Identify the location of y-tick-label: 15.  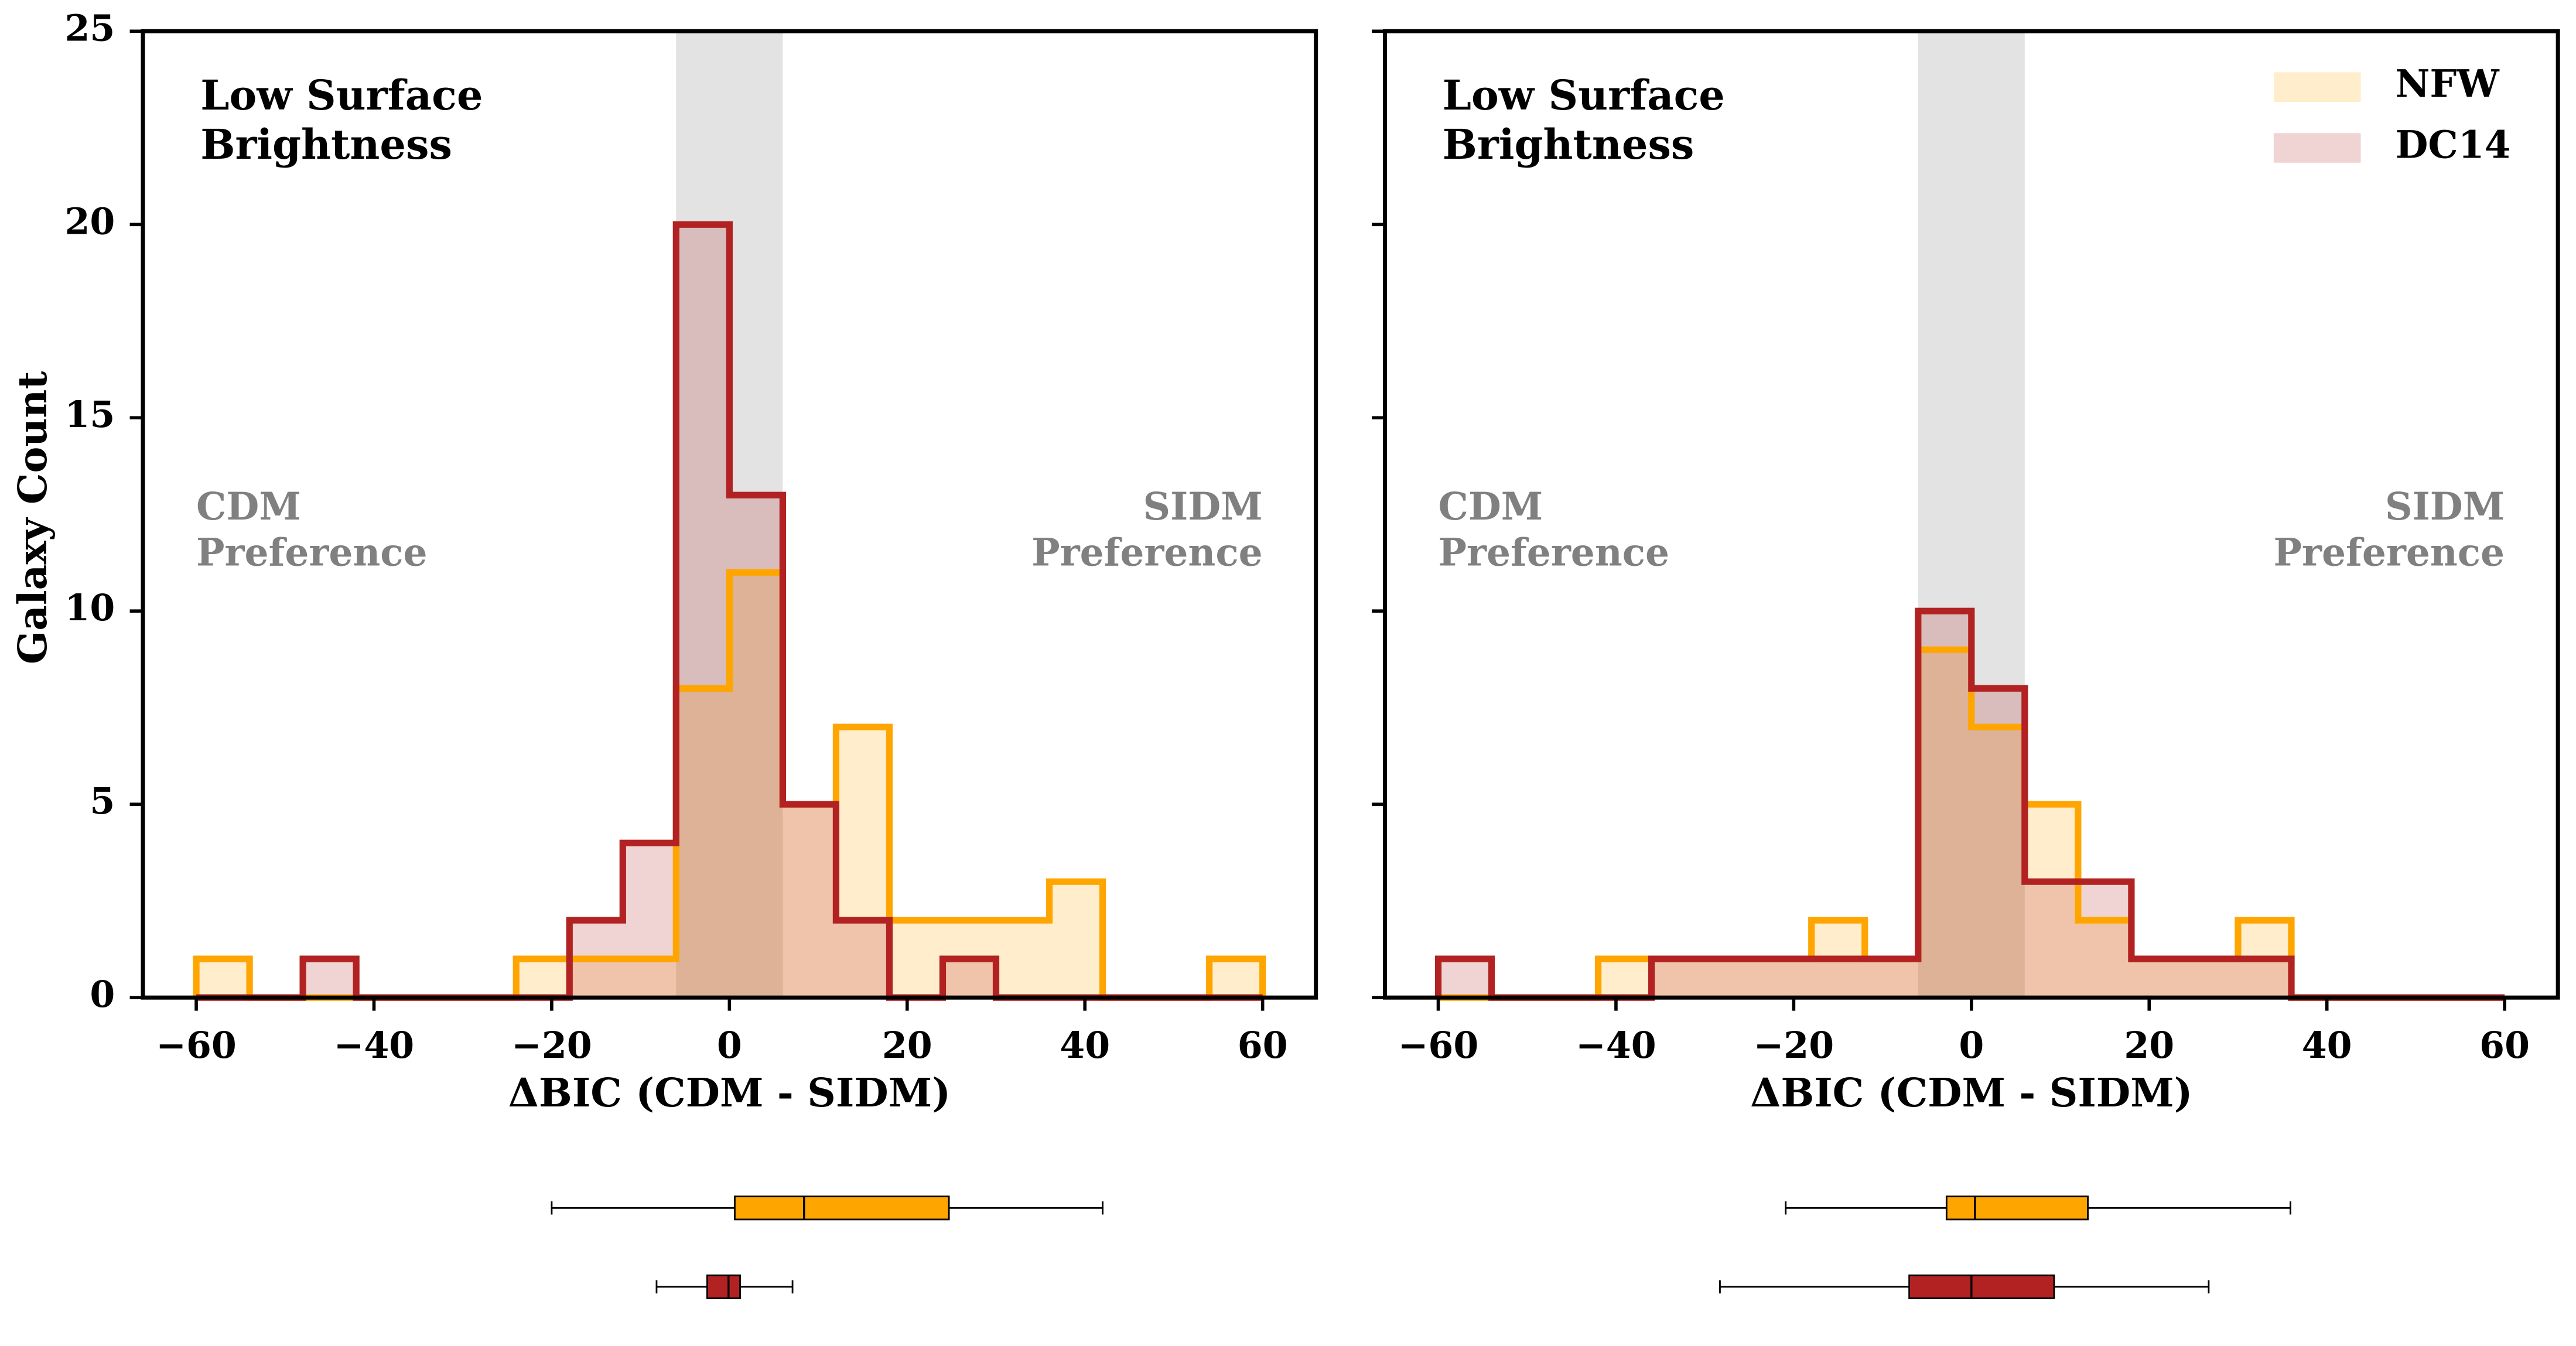
(90, 414).